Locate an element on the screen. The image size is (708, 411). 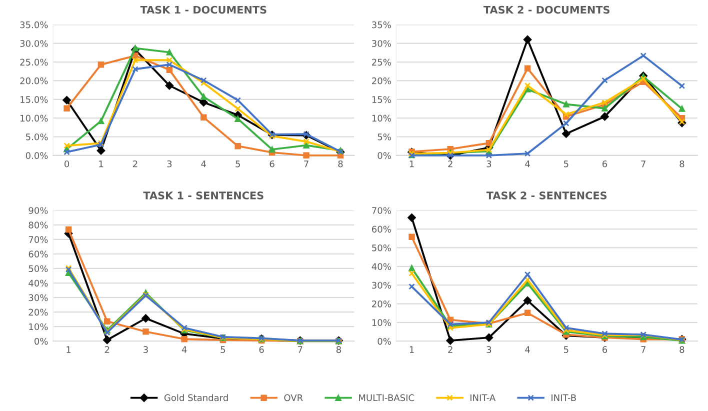
legend-label: Gold Standard is located at coordinates (196, 398).